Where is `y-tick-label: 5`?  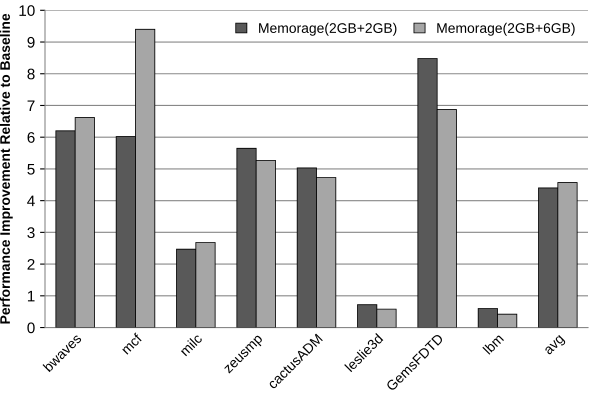 y-tick-label: 5 is located at coordinates (31, 169).